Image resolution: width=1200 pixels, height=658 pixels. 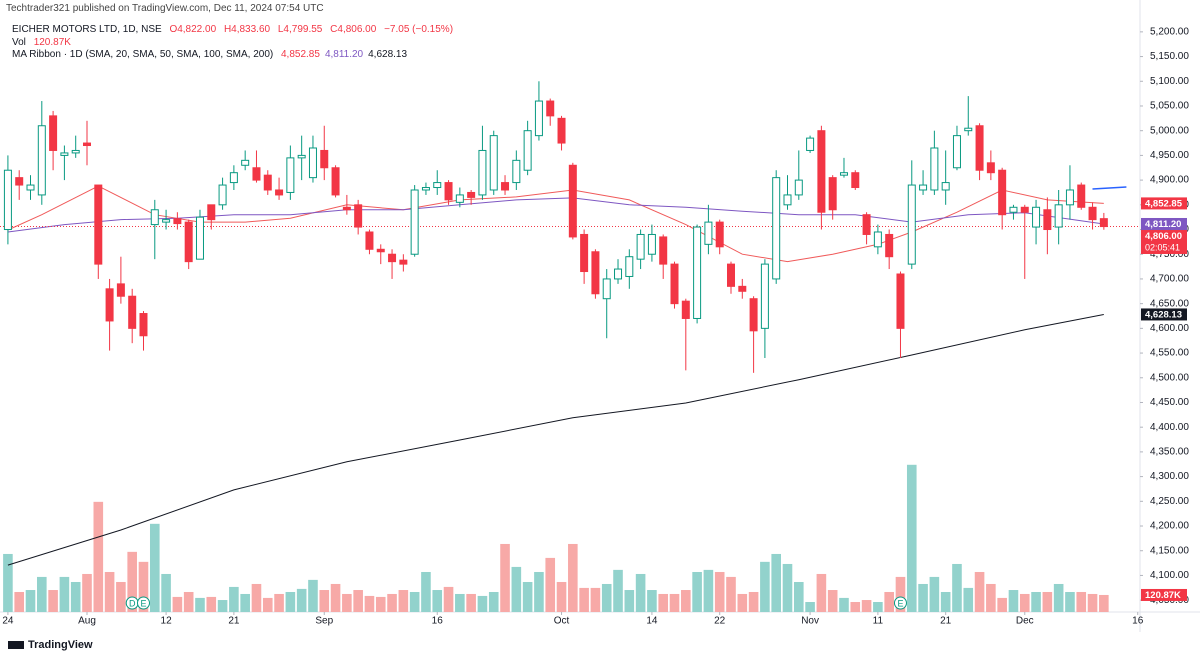 I want to click on y-tick-label: 4,600.00, so click(x=1169, y=328).